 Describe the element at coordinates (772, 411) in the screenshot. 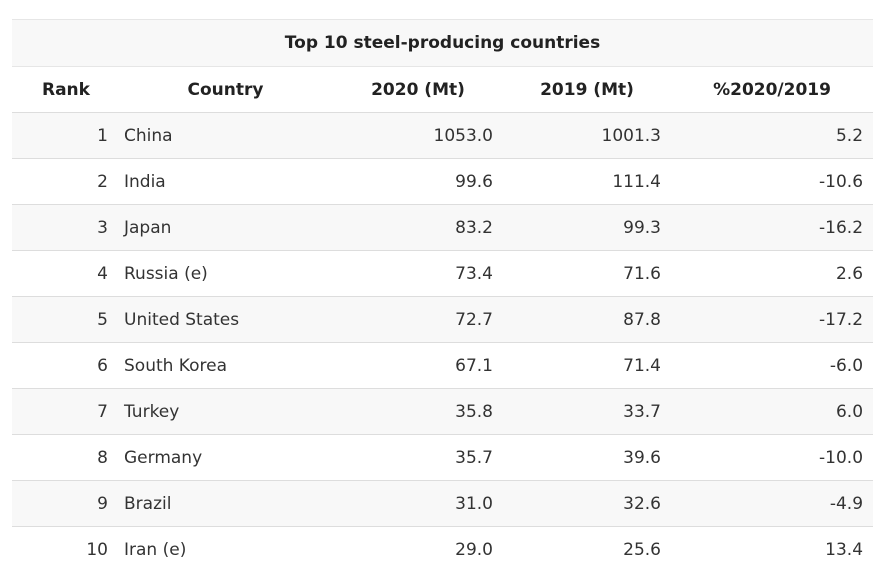

I see `pct-change-cell: 6.0` at that location.